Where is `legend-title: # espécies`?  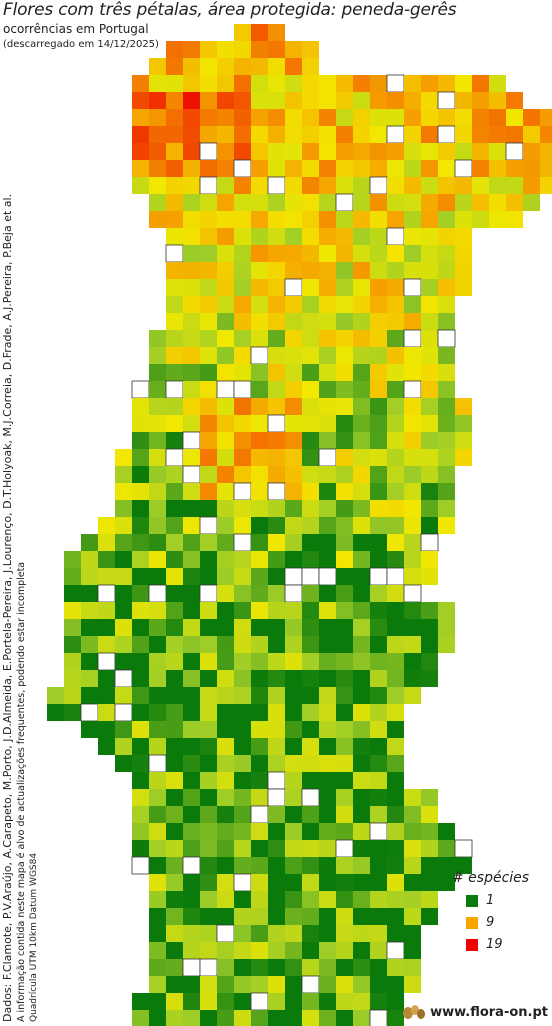
legend-title: # espécies is located at coordinates (491, 878).